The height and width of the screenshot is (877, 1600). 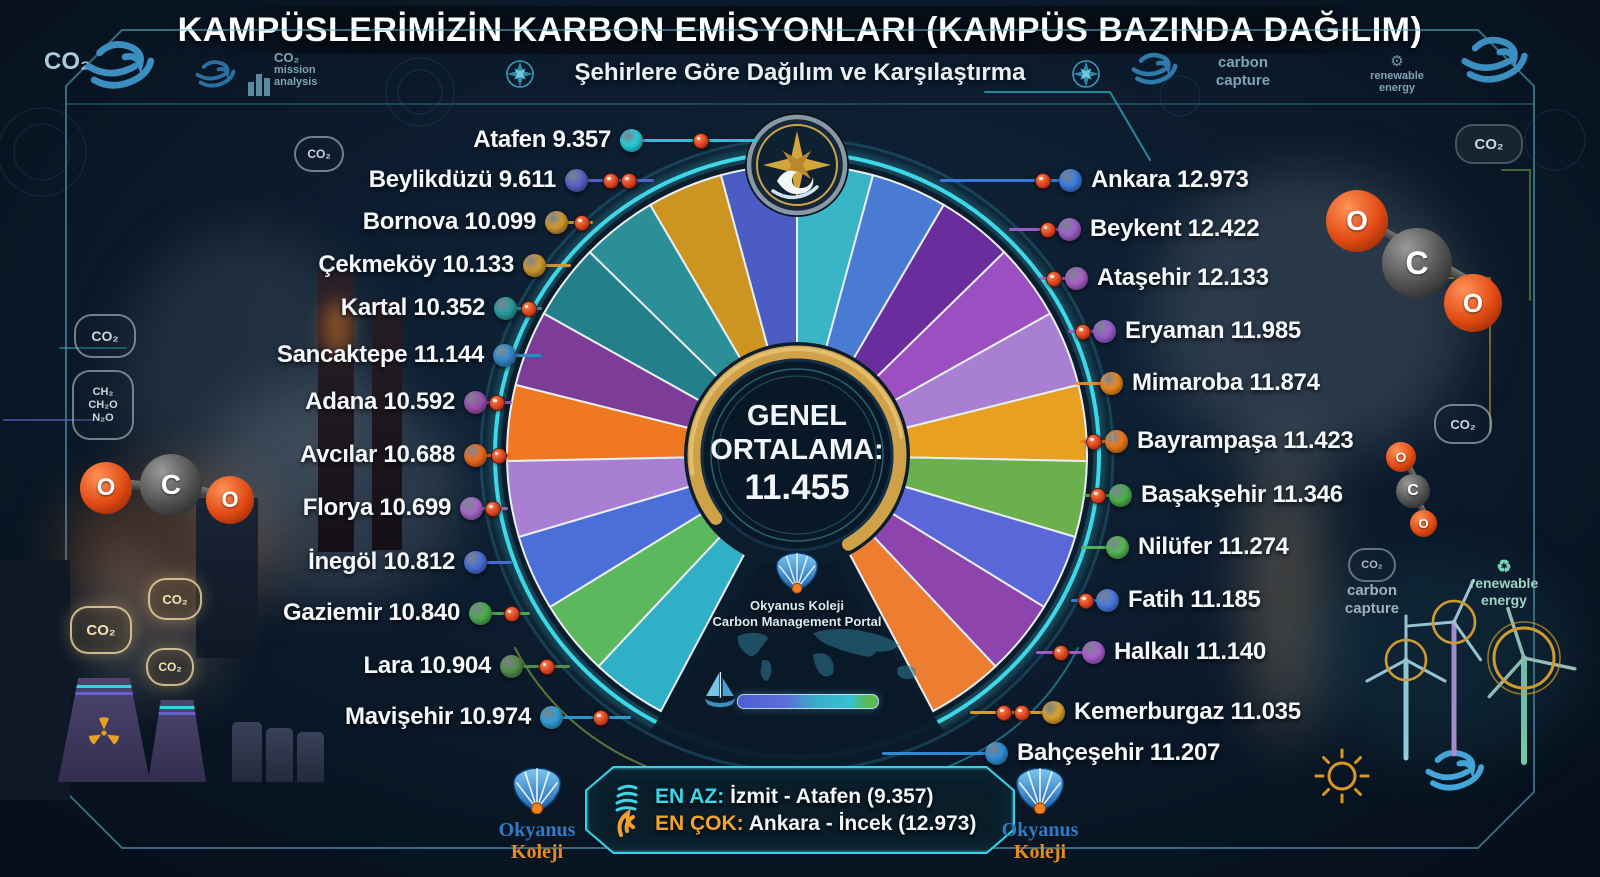 I want to click on sun-icon, so click(x=1342, y=776).